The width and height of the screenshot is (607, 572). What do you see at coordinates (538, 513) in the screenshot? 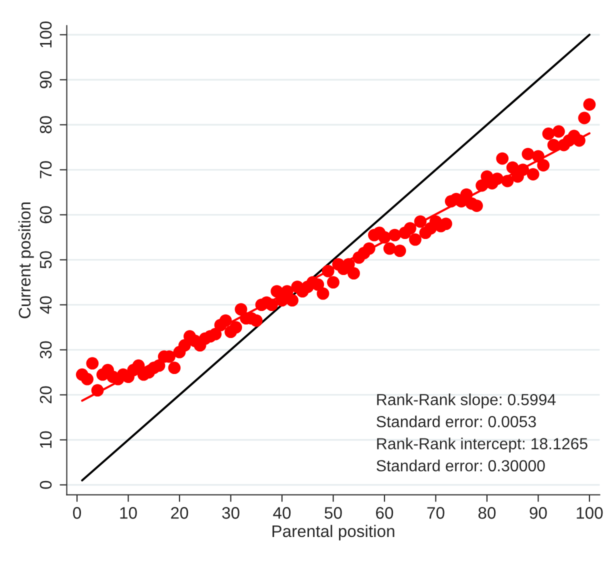
I see `x-tick-label: 90` at bounding box center [538, 513].